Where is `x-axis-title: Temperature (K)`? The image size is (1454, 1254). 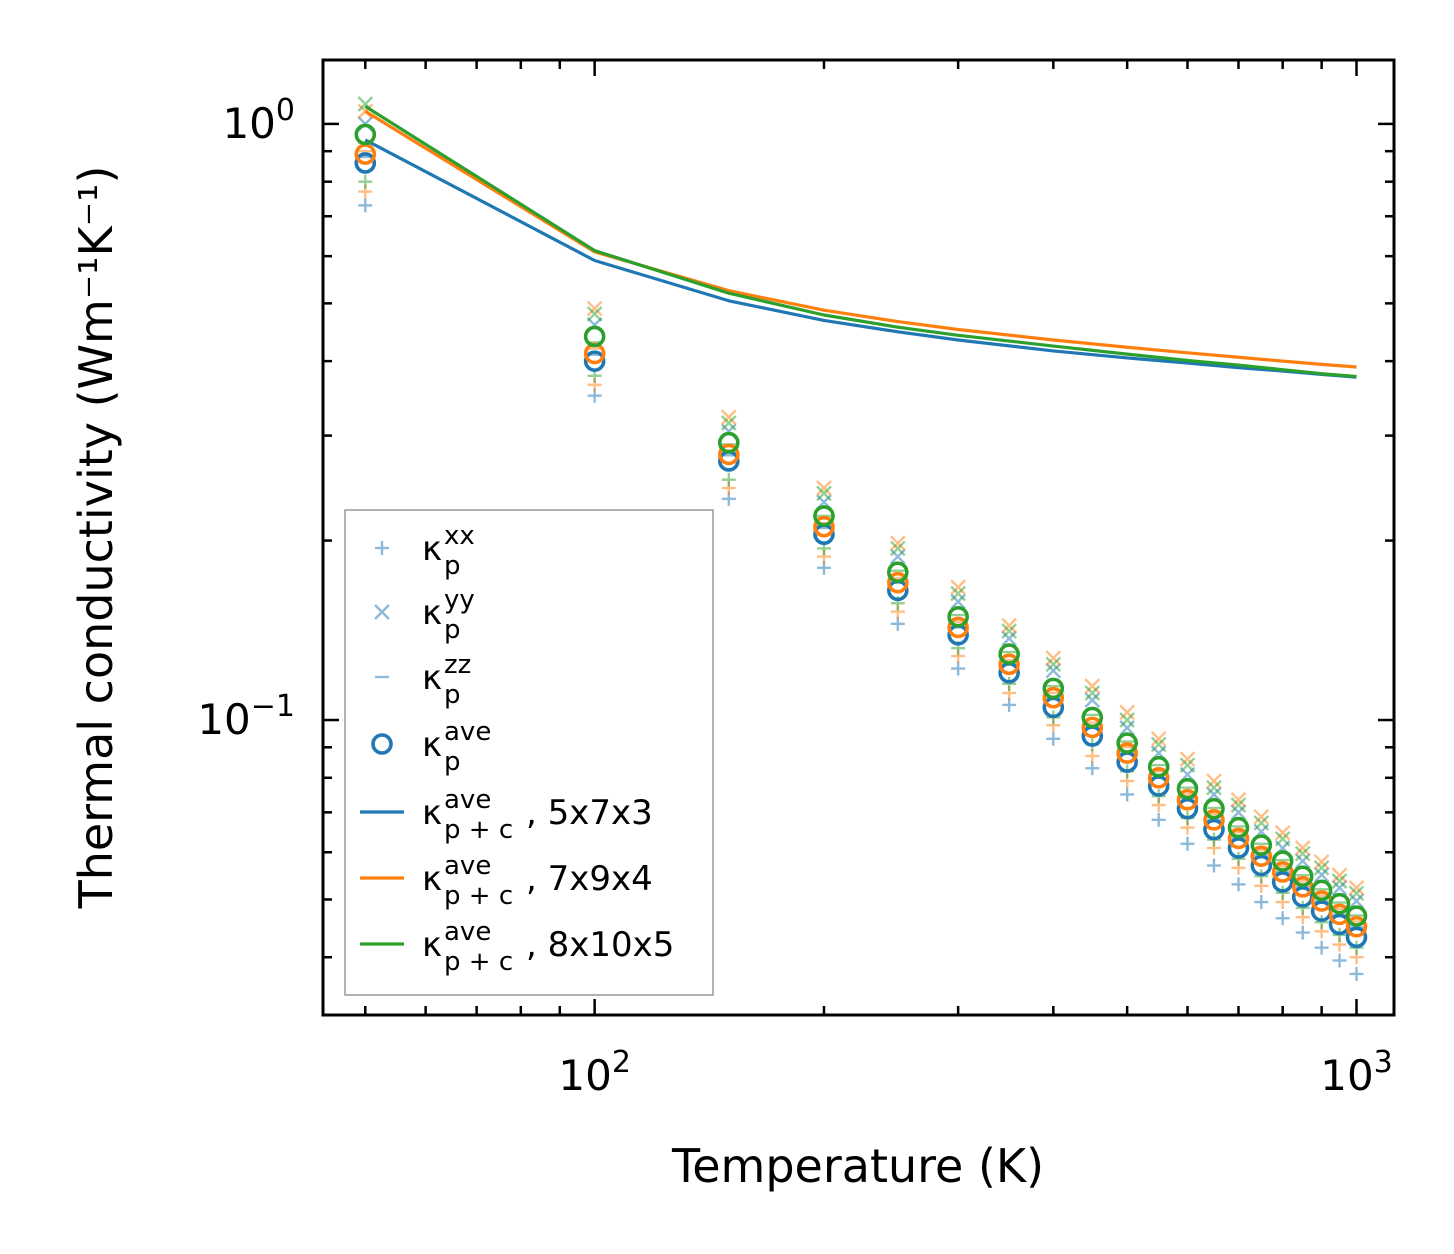
x-axis-title: Temperature (K) is located at coordinates (857, 1166).